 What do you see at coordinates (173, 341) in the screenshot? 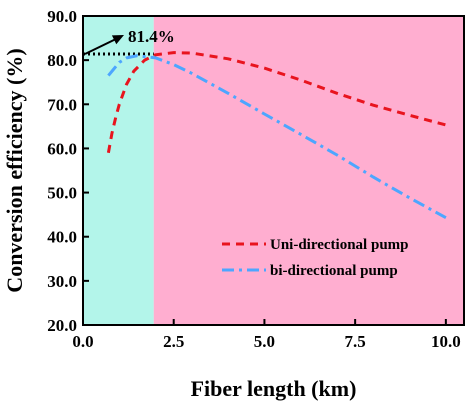
I see `x-tick-label: 2.5` at bounding box center [173, 341].